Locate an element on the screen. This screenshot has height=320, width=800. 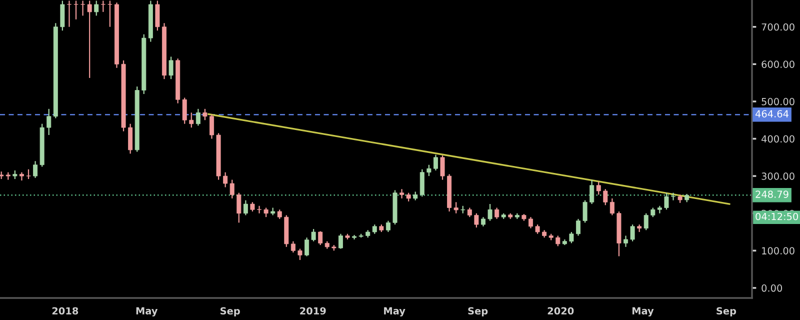
y-tick-label: 600.00 is located at coordinates (778, 64).